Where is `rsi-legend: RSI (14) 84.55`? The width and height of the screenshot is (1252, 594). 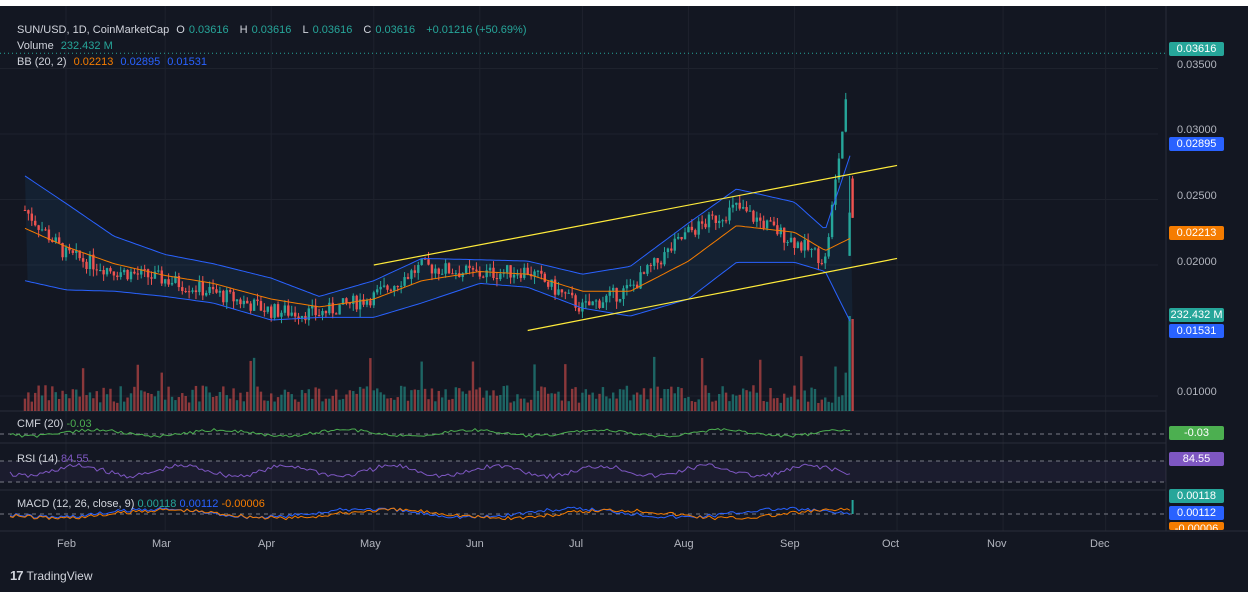
rsi-legend: RSI (14) 84.55 is located at coordinates (53, 459).